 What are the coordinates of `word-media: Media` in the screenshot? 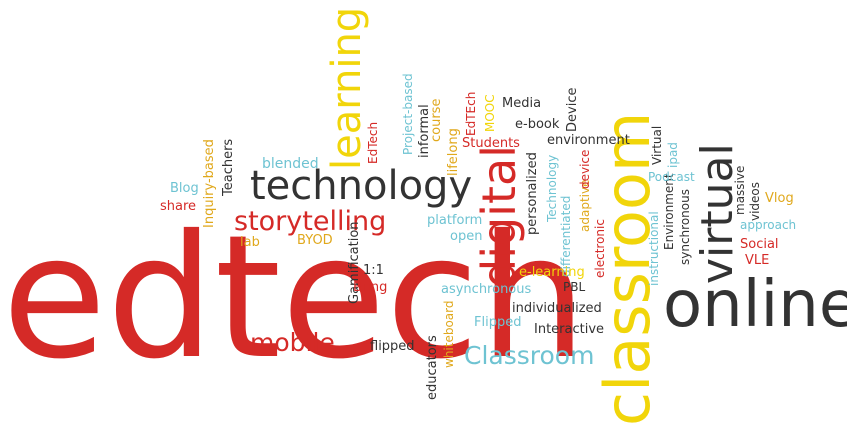 It's located at (522, 103).